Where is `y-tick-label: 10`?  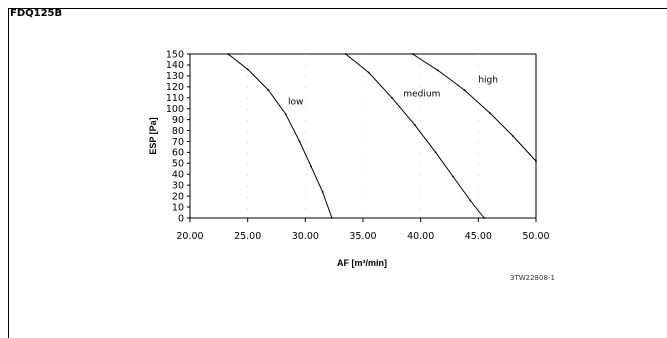 y-tick-label: 10 is located at coordinates (178, 207).